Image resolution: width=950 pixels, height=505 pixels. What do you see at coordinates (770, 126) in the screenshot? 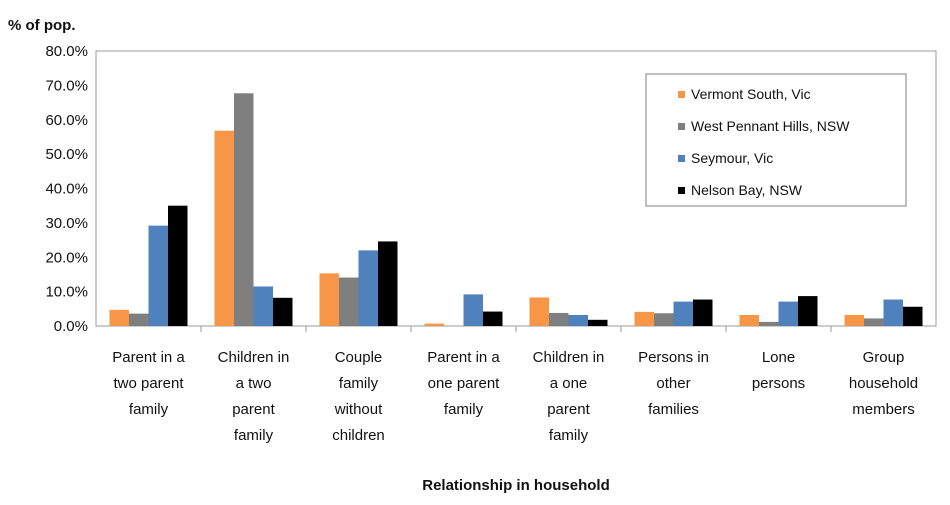
I see `legend-label: West Pennant Hills, NSW` at bounding box center [770, 126].